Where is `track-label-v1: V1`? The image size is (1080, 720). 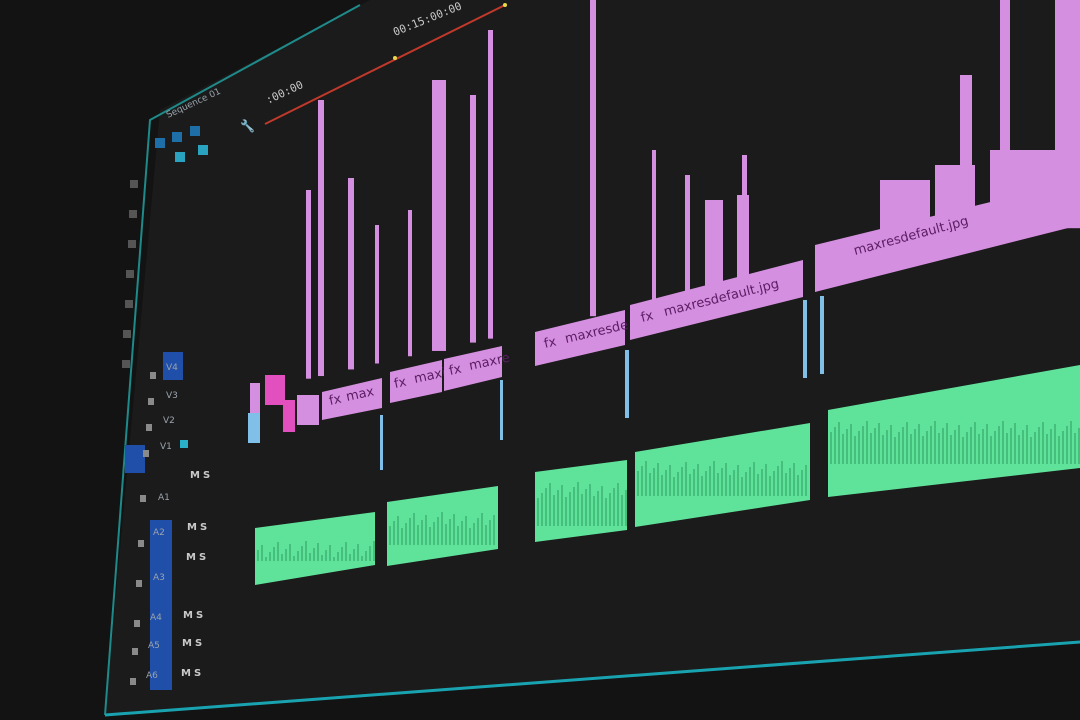 track-label-v1: V1 is located at coordinates (166, 447).